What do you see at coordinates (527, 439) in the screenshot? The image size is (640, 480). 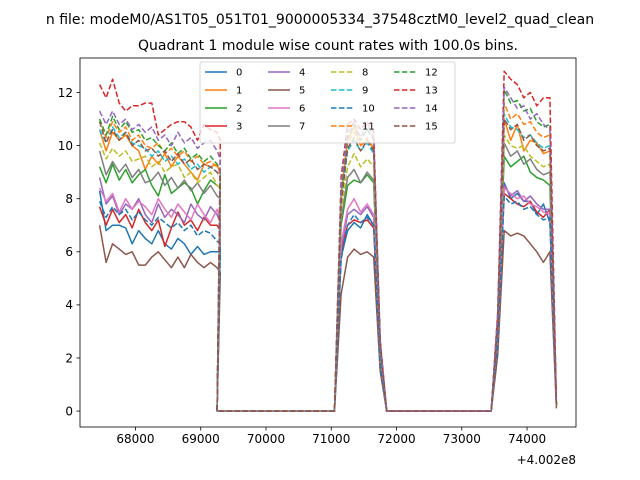 I see `x-tick-label: 74000` at bounding box center [527, 439].